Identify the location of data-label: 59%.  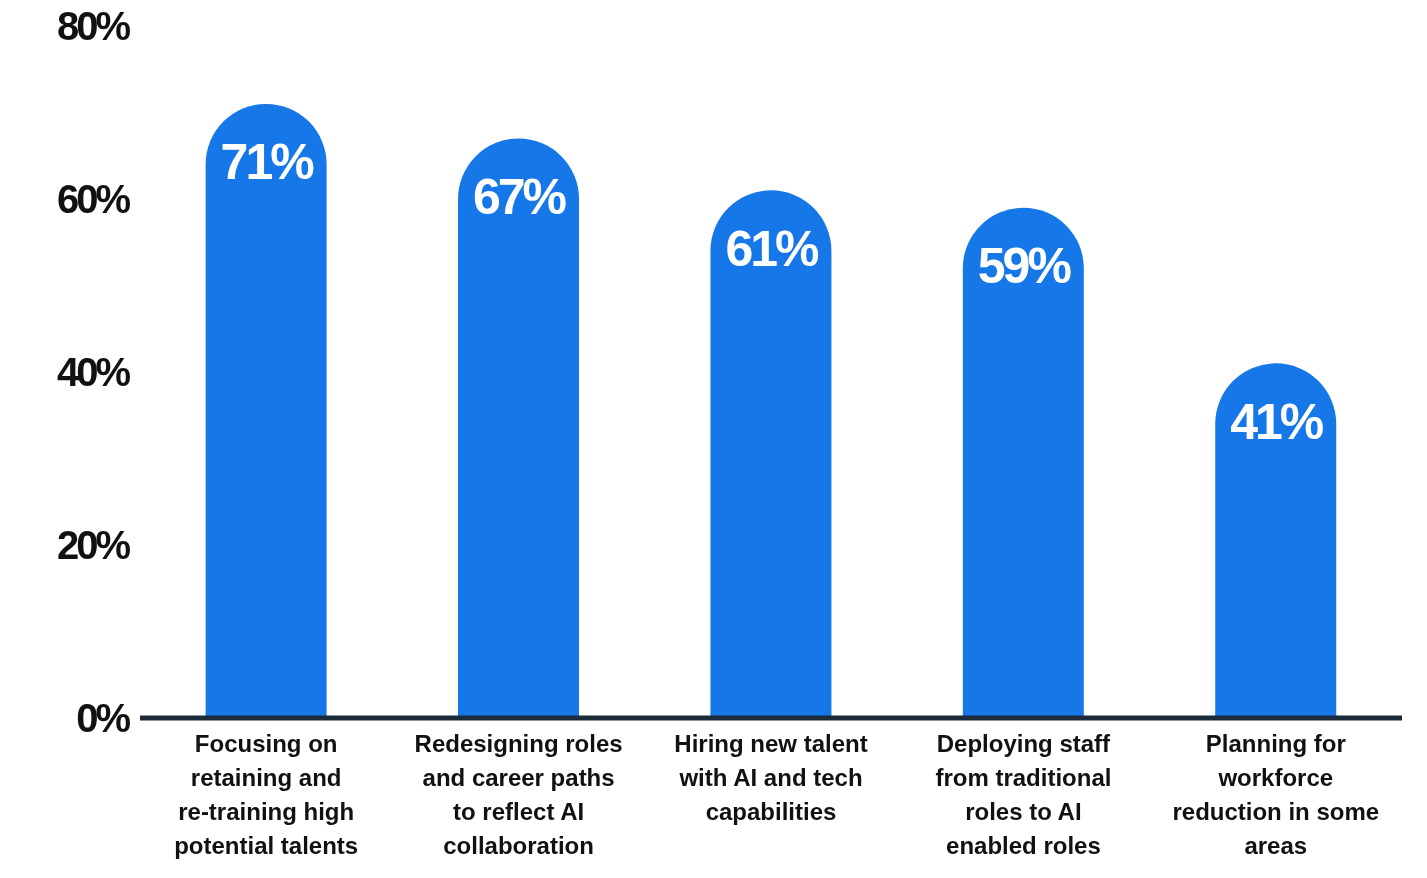
(1024, 266).